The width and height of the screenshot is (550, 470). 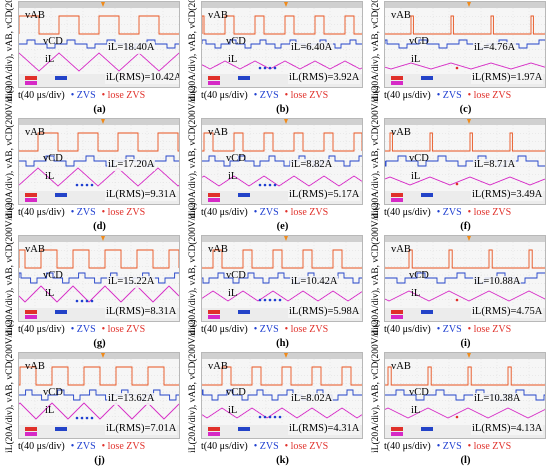 I want to click on panel-label: (f), so click(x=465, y=226).